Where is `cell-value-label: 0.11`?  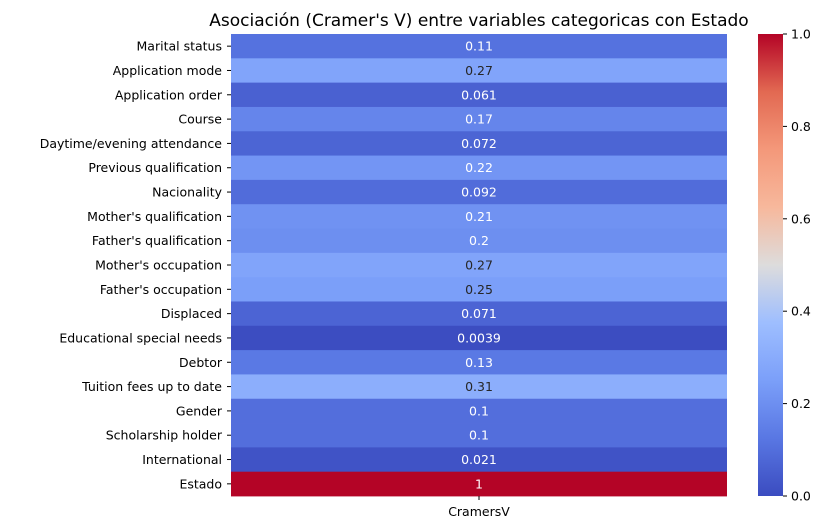 cell-value-label: 0.11 is located at coordinates (479, 46).